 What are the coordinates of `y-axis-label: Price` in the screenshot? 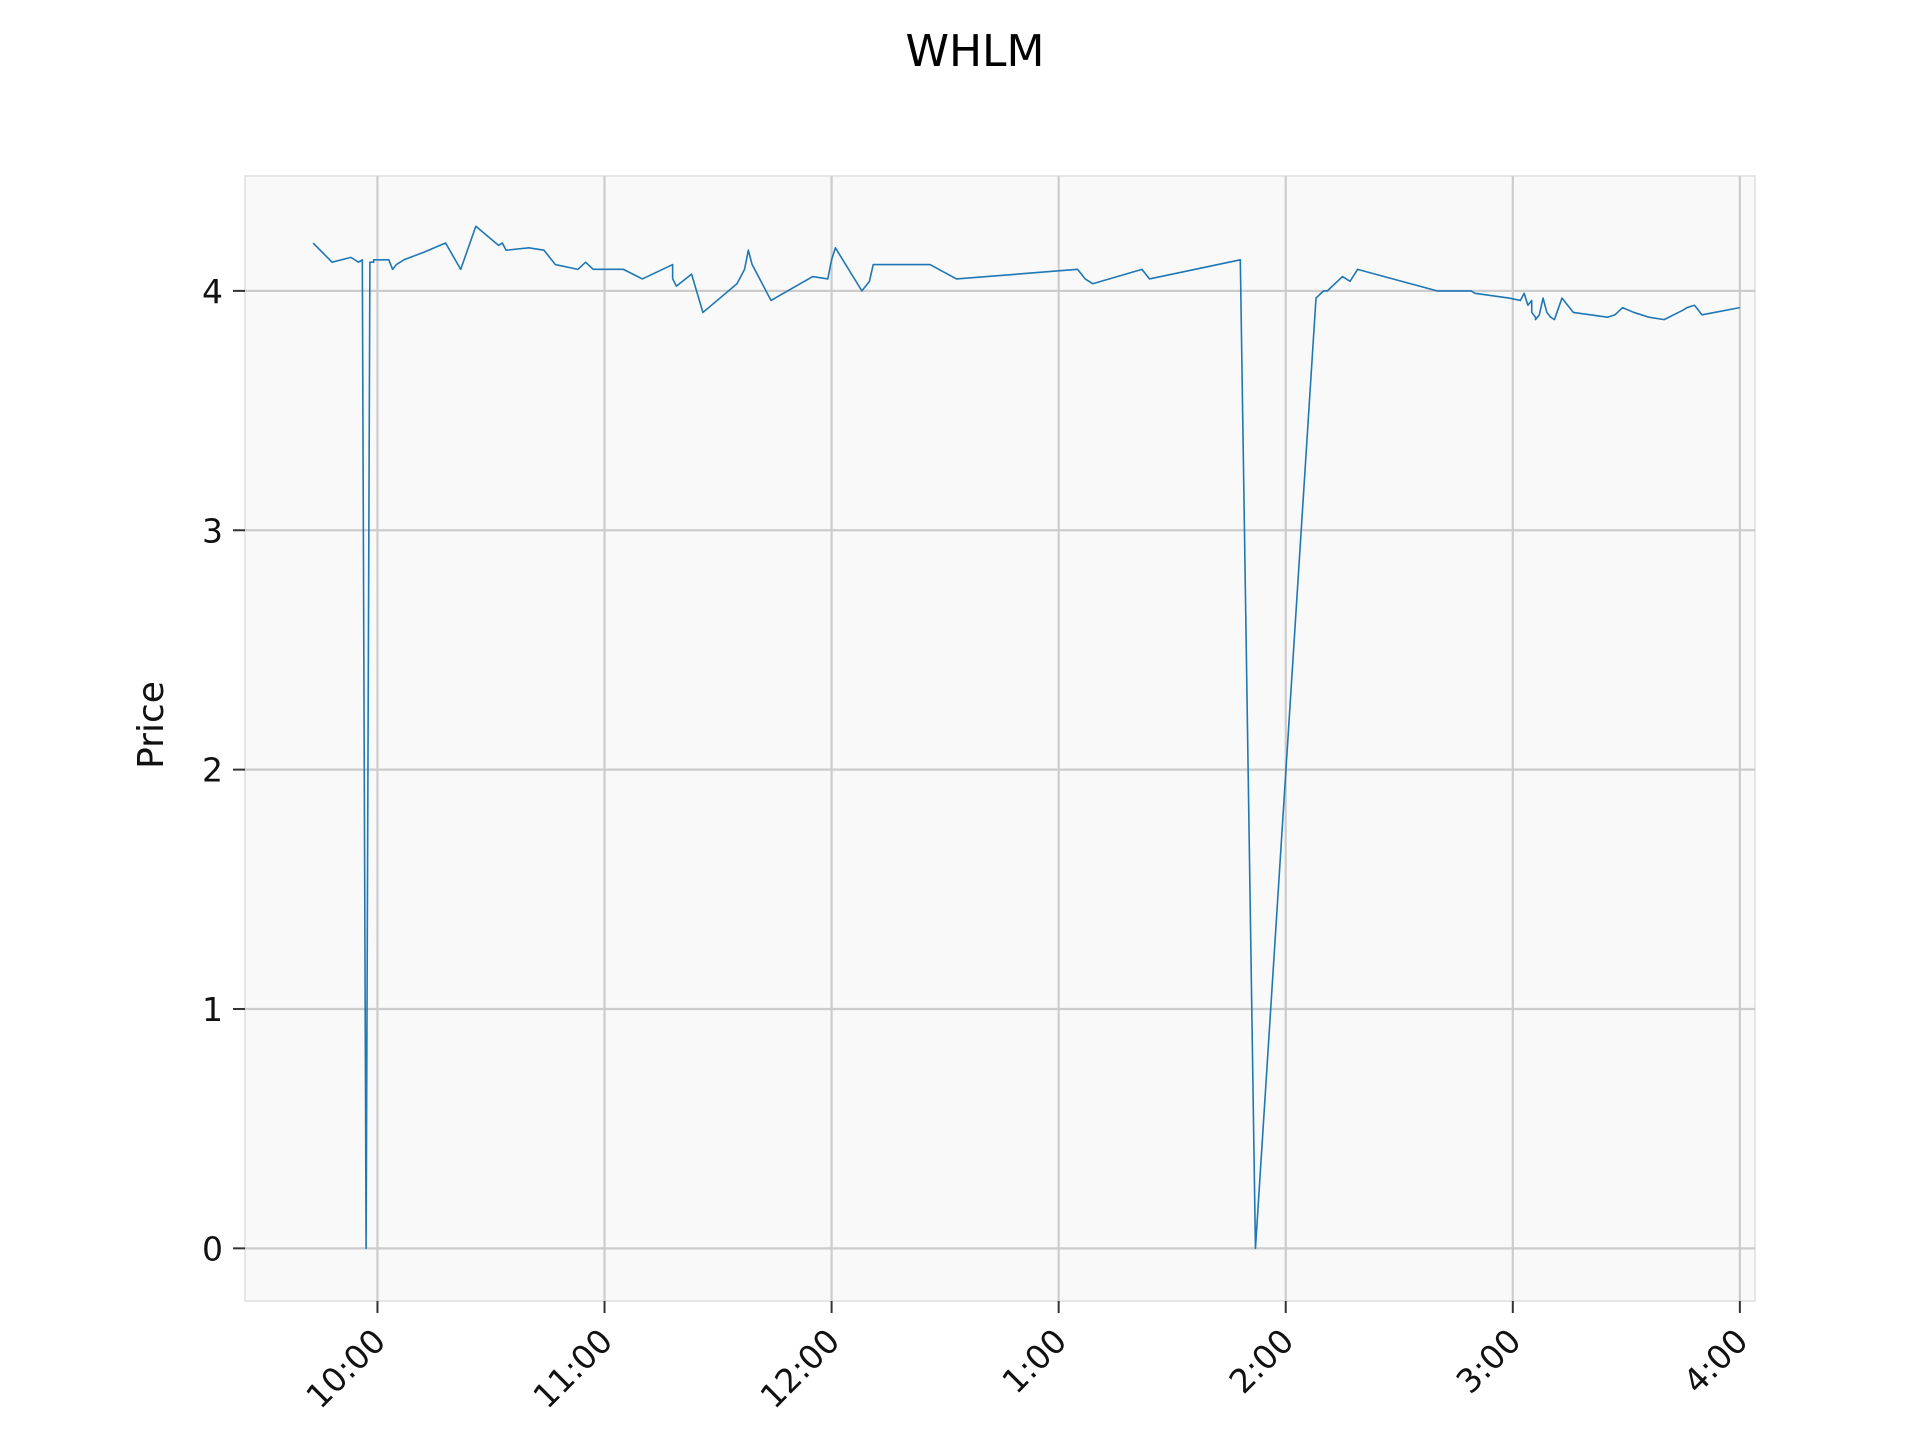 It's located at (151, 725).